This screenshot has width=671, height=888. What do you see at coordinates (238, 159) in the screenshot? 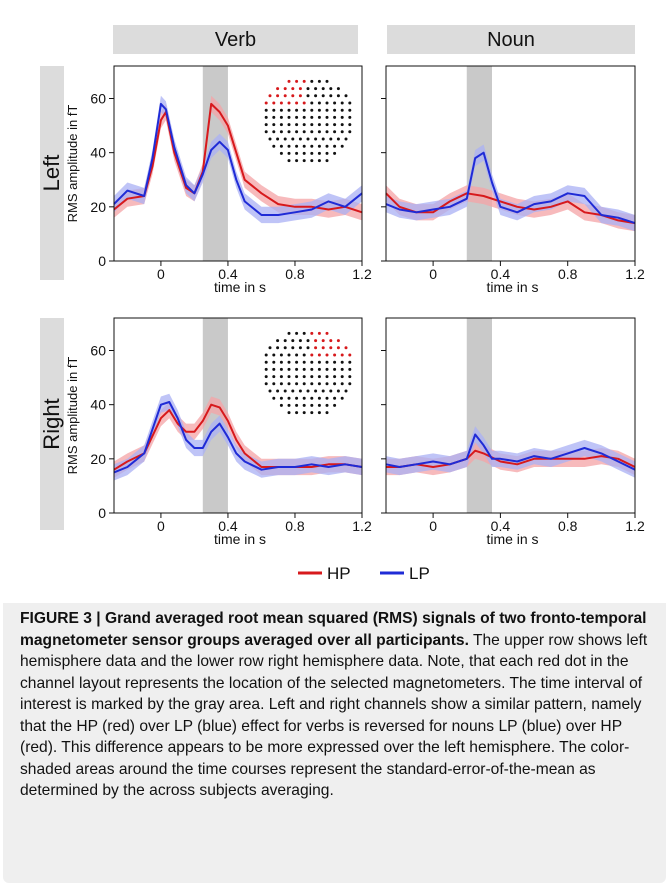
I see `sem-band-lp` at bounding box center [238, 159].